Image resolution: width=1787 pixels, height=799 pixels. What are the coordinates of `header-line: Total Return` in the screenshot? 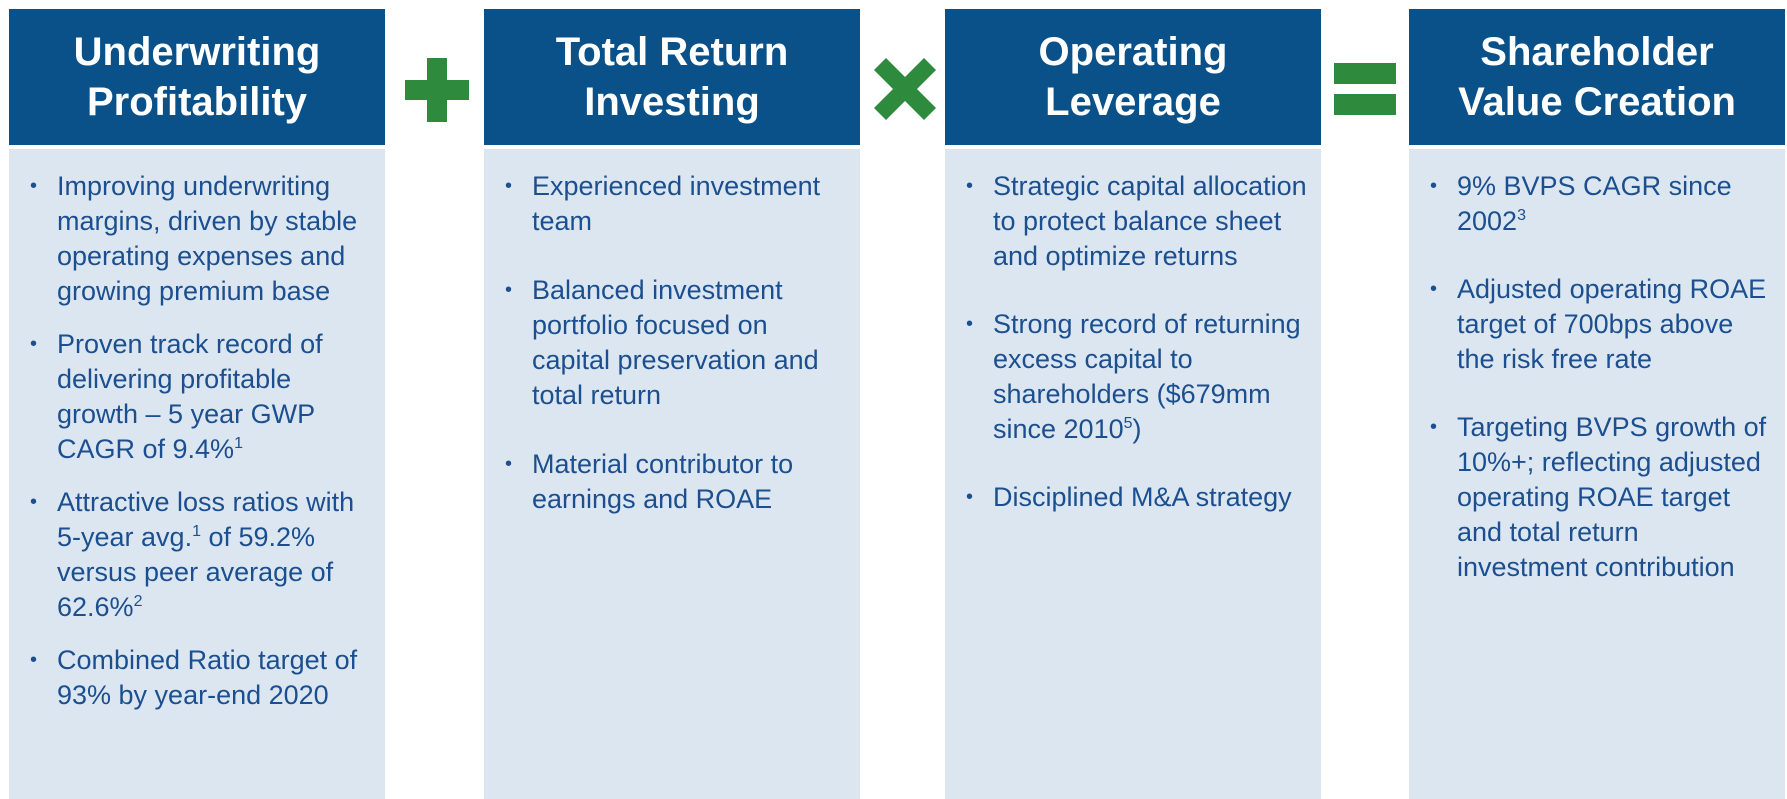 It's located at (672, 52).